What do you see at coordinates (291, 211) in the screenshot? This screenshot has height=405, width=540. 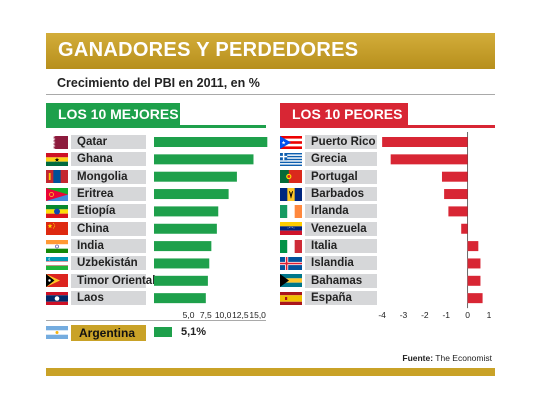 I see `irlanda-flag-icon` at bounding box center [291, 211].